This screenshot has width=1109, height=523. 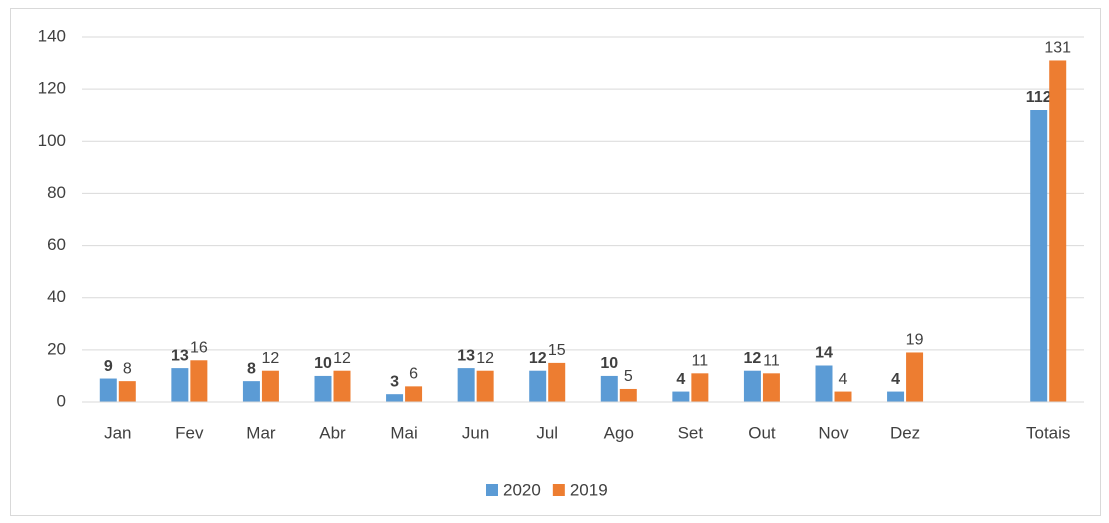 I want to click on x-tick-label: Totais, so click(x=1048, y=432).